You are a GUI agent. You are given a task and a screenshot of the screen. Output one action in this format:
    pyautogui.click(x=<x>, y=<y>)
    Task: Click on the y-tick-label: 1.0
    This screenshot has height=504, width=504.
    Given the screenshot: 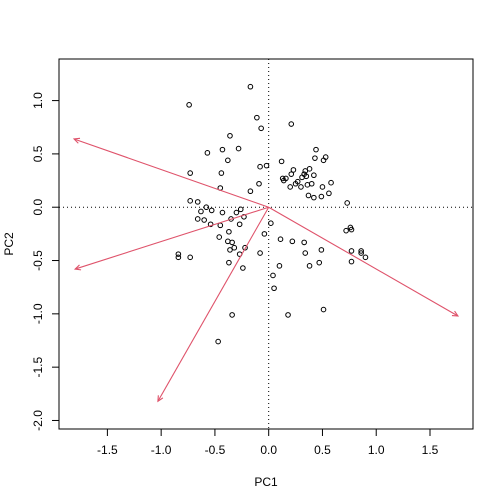 What is the action you would take?
    pyautogui.click(x=38, y=100)
    